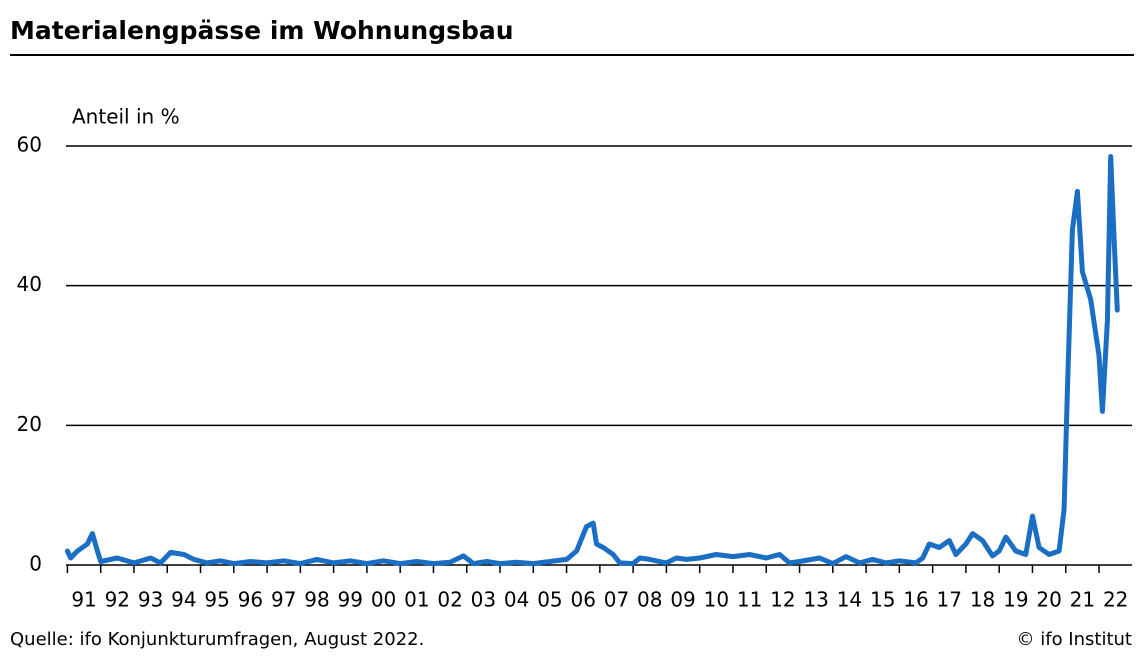 This screenshot has width=1144, height=666. Describe the element at coordinates (1074, 639) in the screenshot. I see `copyright: © ifo Institut` at that location.